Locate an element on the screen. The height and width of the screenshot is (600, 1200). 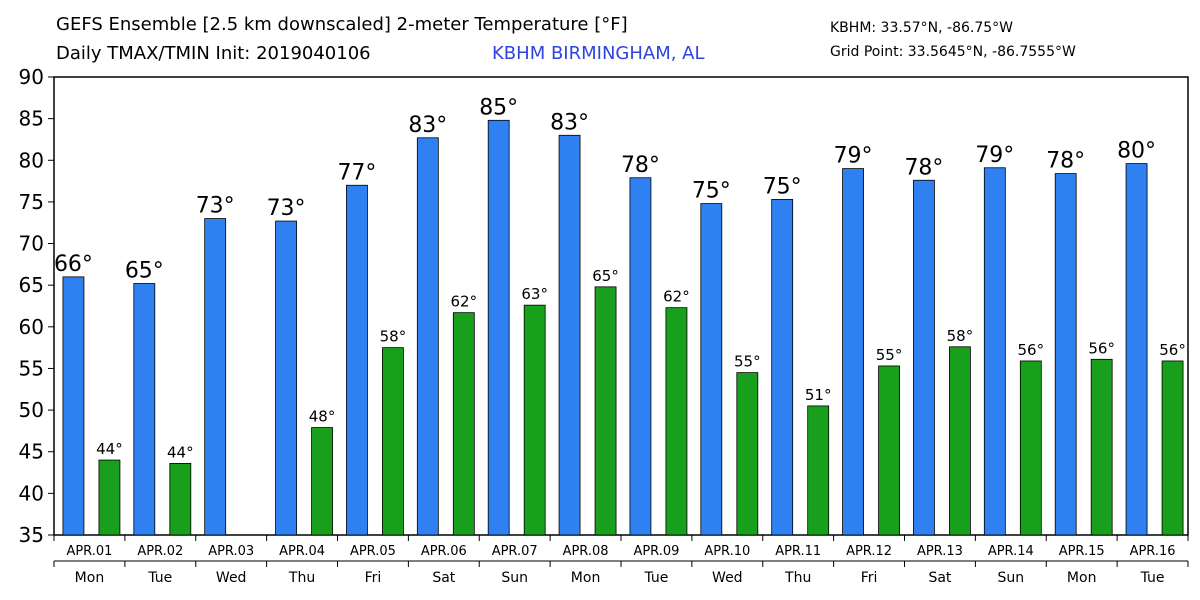
x-tick-label: APR.05 is located at coordinates (373, 551).